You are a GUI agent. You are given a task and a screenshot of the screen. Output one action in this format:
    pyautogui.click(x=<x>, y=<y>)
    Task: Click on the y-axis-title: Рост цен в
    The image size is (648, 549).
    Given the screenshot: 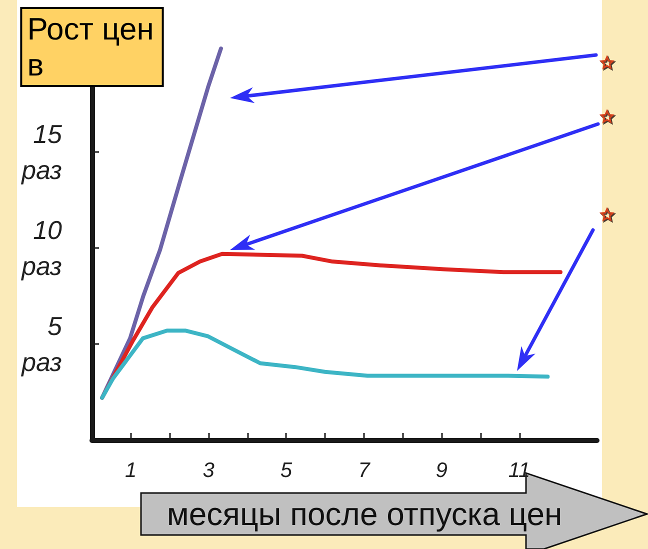 What is the action you would take?
    pyautogui.click(x=90, y=47)
    